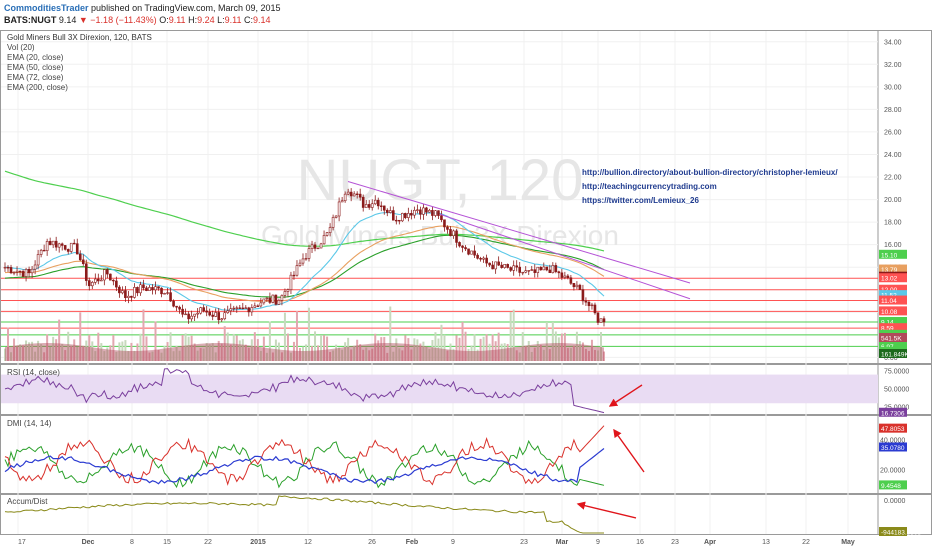  I want to click on link-teaching: http://teachingcurrencytrading.com, so click(649, 186).